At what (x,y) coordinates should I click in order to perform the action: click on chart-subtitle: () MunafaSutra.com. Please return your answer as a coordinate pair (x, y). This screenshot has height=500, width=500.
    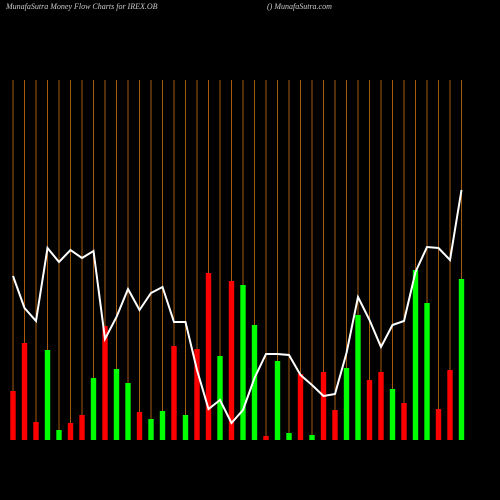
    Looking at the image, I should click on (299, 6).